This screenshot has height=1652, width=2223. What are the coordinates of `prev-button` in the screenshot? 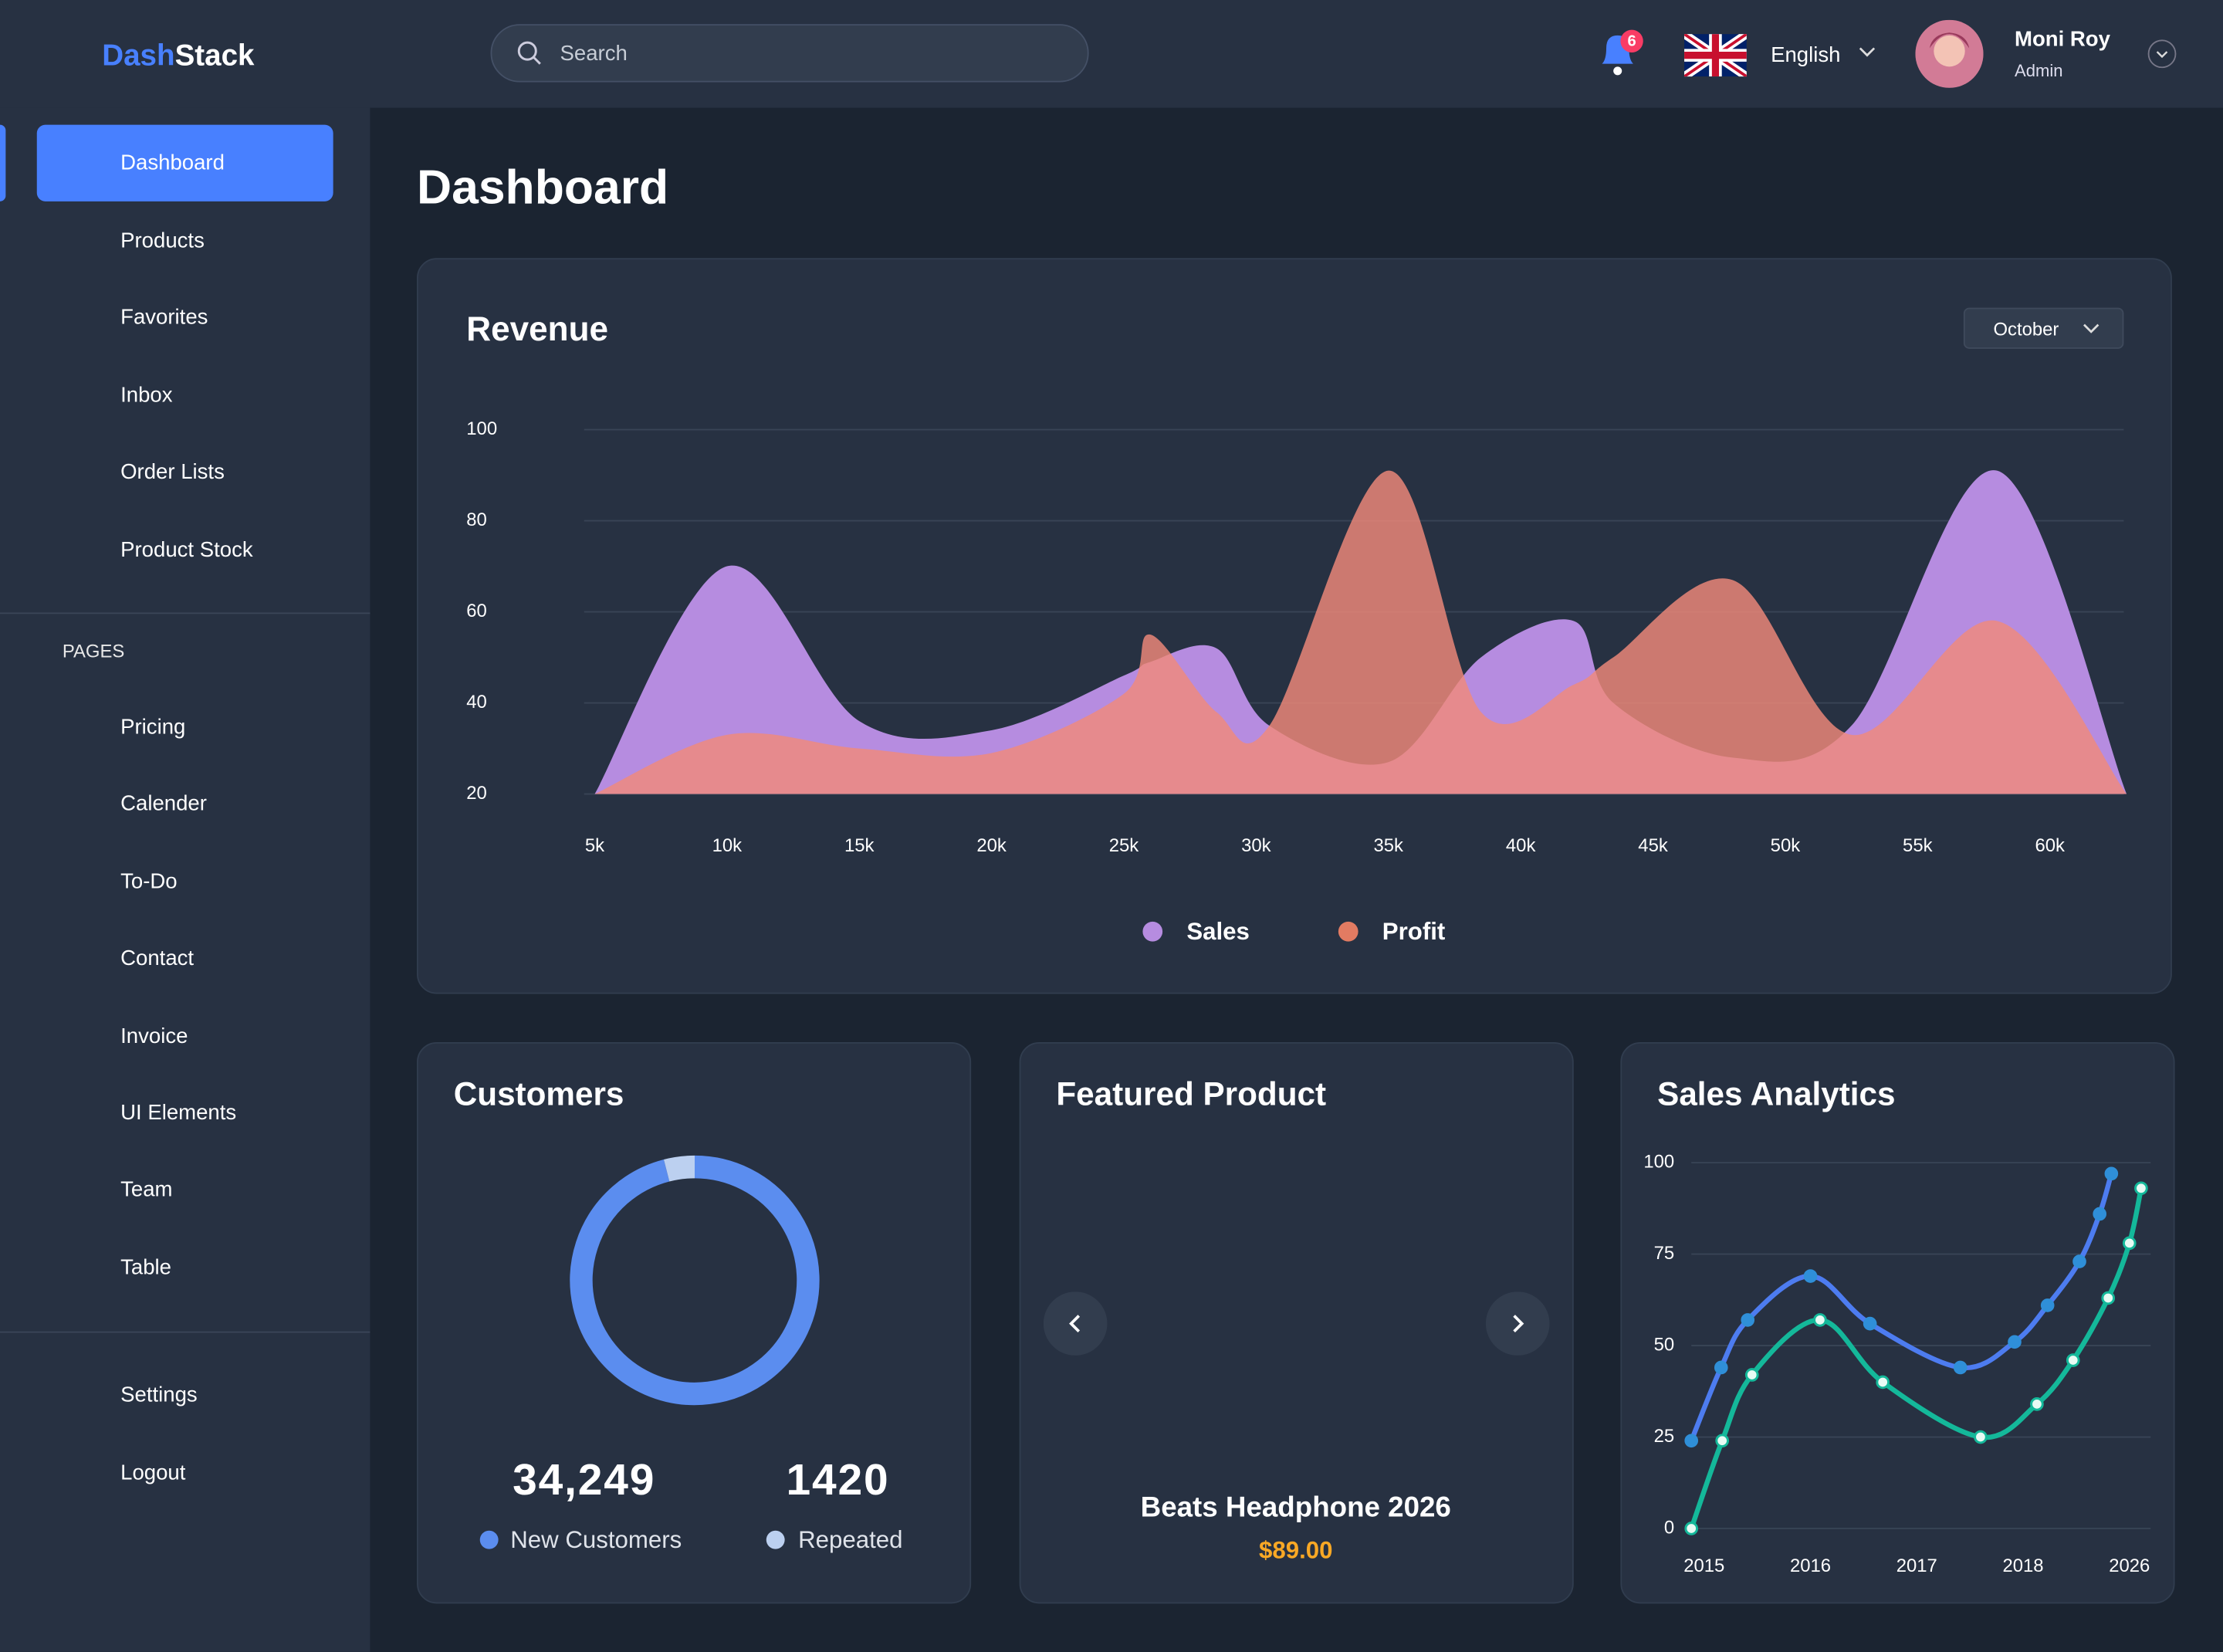 It's located at (1075, 1323).